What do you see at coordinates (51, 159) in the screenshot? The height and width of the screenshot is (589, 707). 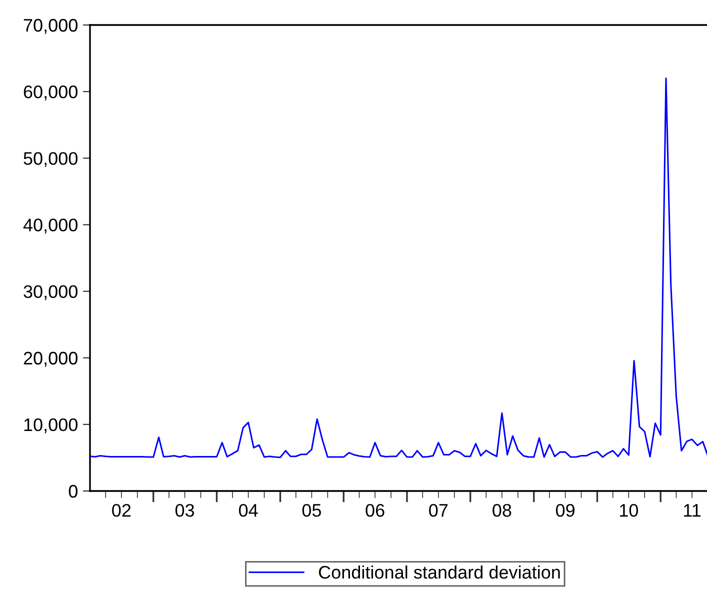 I see `y-tick-label: 50,000` at bounding box center [51, 159].